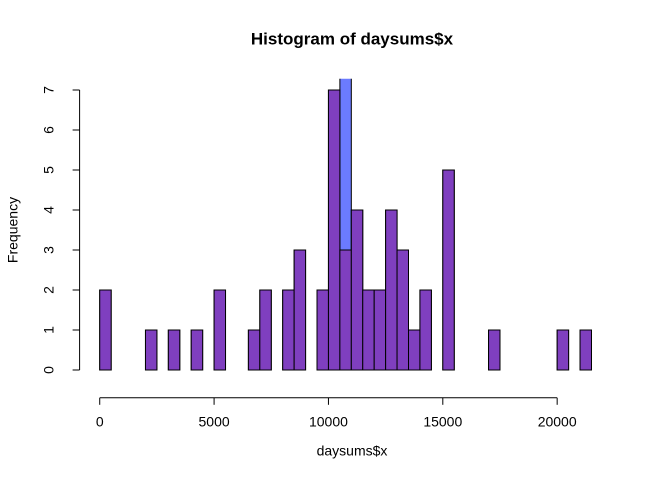 This screenshot has width=672, height=480. Describe the element at coordinates (48, 170) in the screenshot. I see `y-tick-label: 5` at that location.